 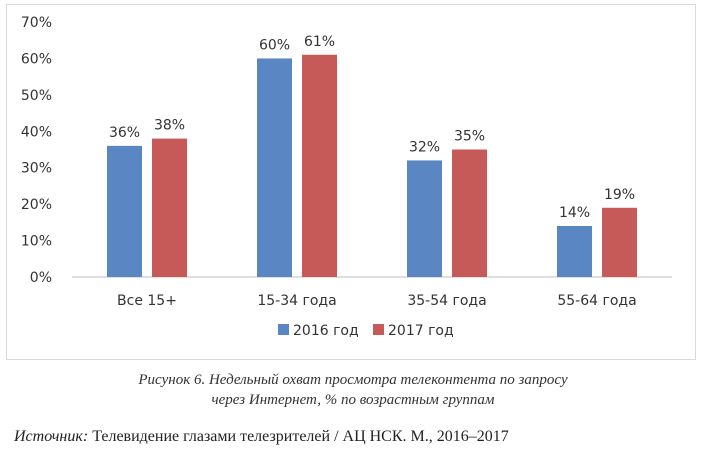 What do you see at coordinates (353, 400) in the screenshot?
I see `figure-caption-line-2: через Интернет, % по возрастным группам` at bounding box center [353, 400].